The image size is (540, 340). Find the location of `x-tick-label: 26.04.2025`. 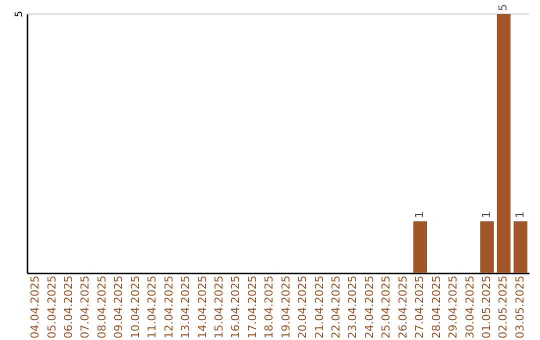

x-tick-label: 26.04.2025 is located at coordinates (403, 307).